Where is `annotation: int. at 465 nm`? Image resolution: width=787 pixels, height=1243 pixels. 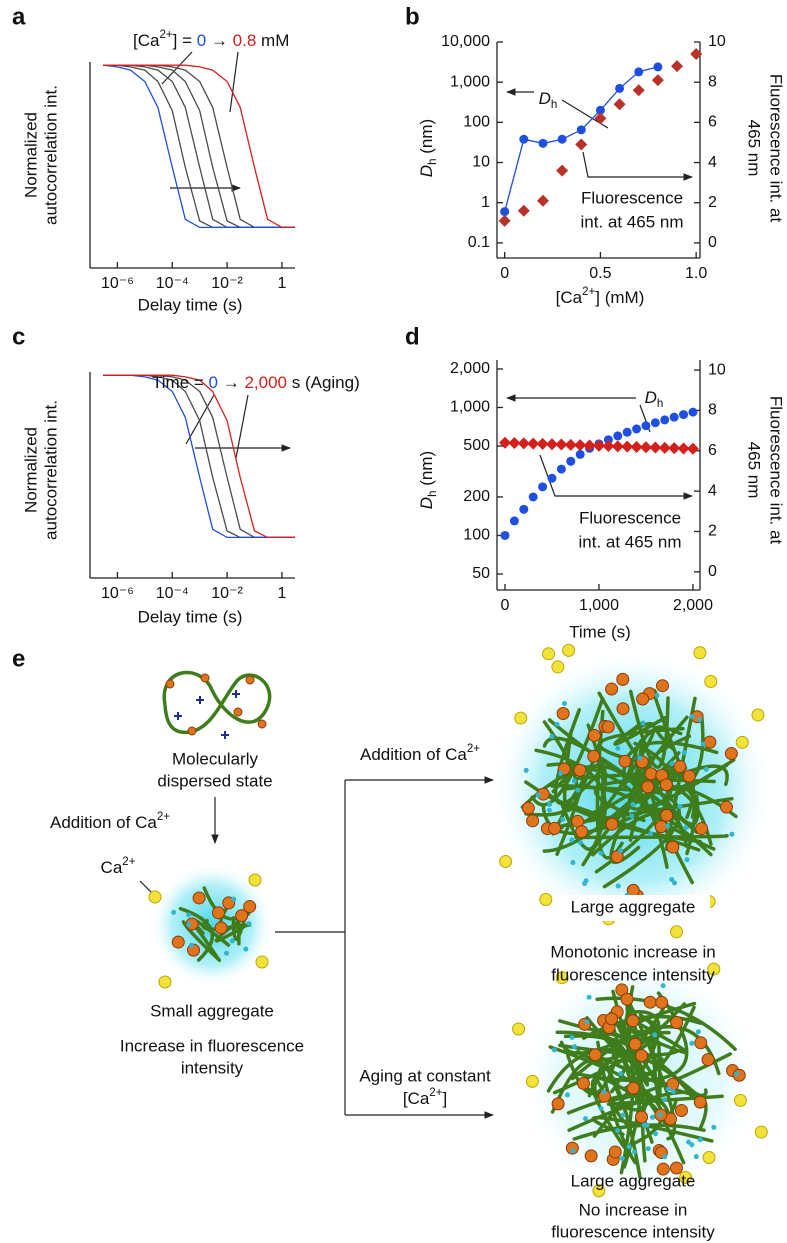
annotation: int. at 465 nm is located at coordinates (629, 541).